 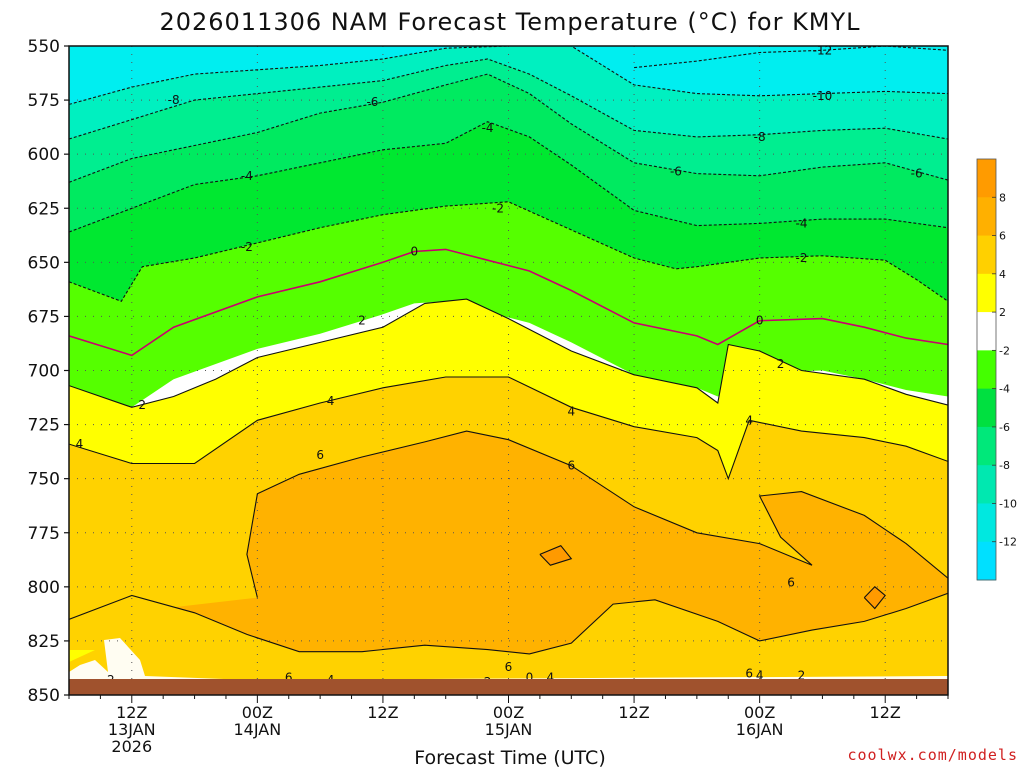 What do you see at coordinates (44, 588) in the screenshot?
I see `y-tick-label: 800` at bounding box center [44, 588].